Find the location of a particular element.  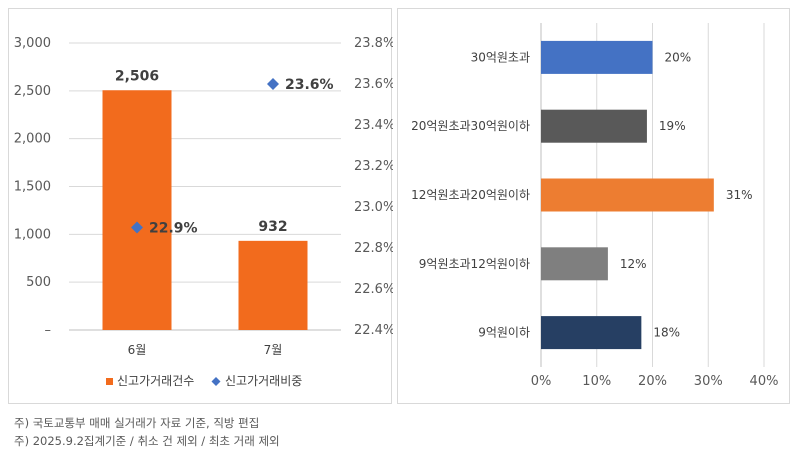

y2-tick-label: 22.4% is located at coordinates (373, 330).